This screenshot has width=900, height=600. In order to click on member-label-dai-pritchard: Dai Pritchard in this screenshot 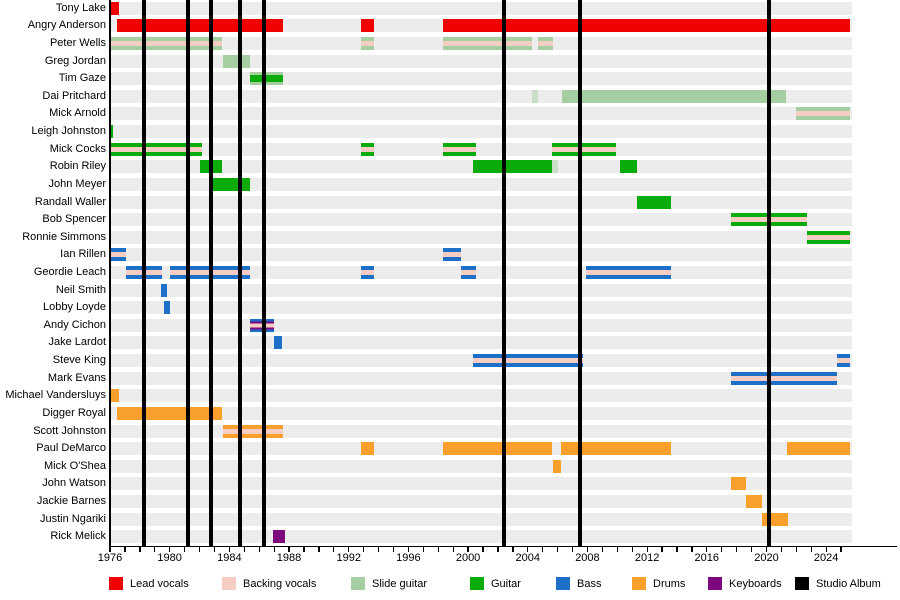, I will do `click(74, 95)`.